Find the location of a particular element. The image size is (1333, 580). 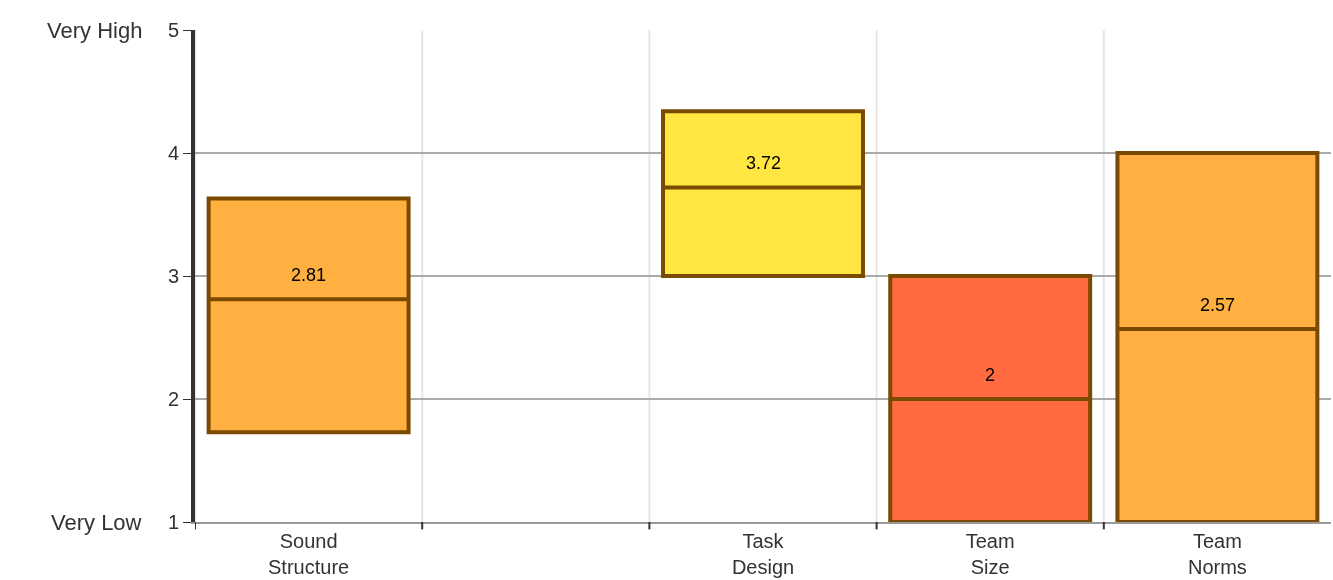

y-tick-label: 3 is located at coordinates (173, 276).